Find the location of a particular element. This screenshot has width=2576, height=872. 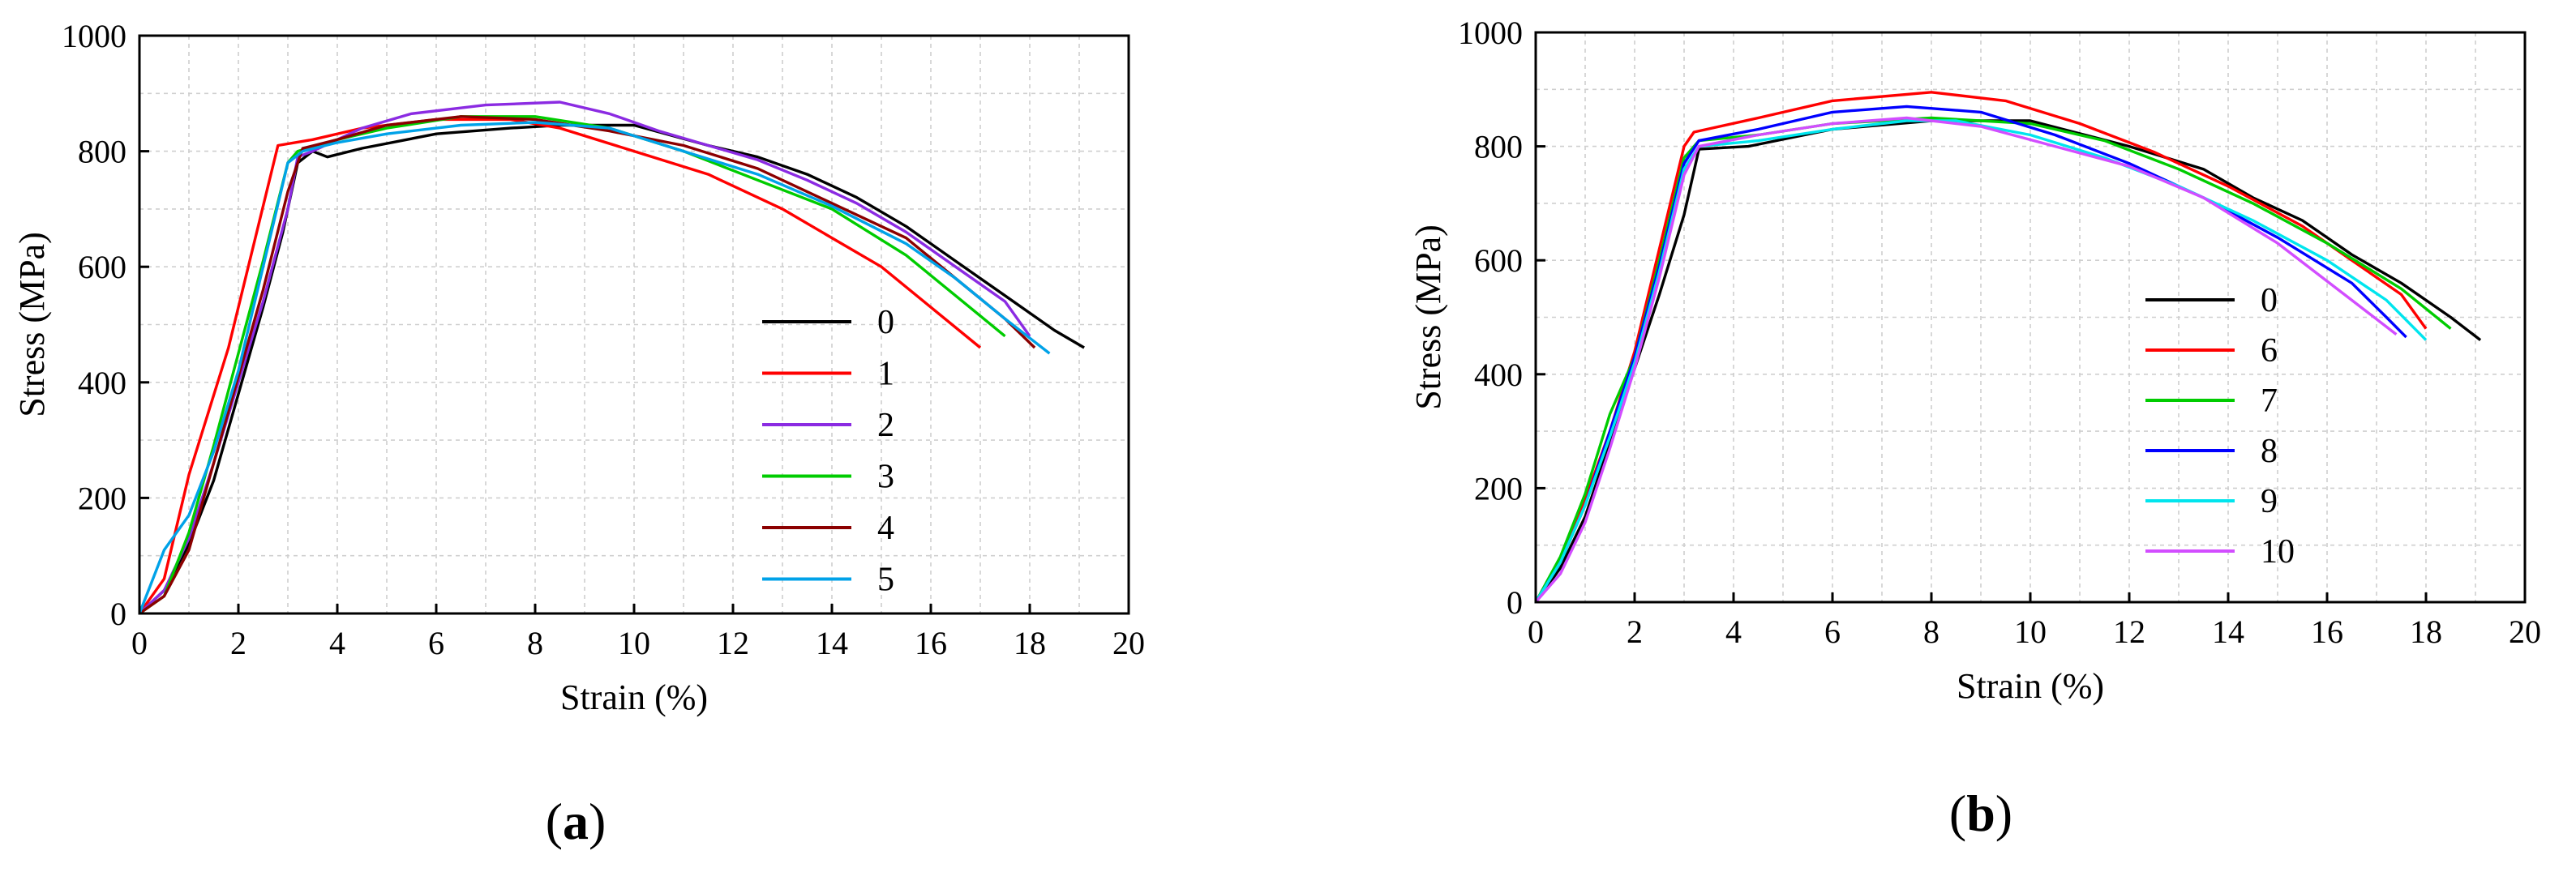

panel-caption: (a) is located at coordinates (576, 821).